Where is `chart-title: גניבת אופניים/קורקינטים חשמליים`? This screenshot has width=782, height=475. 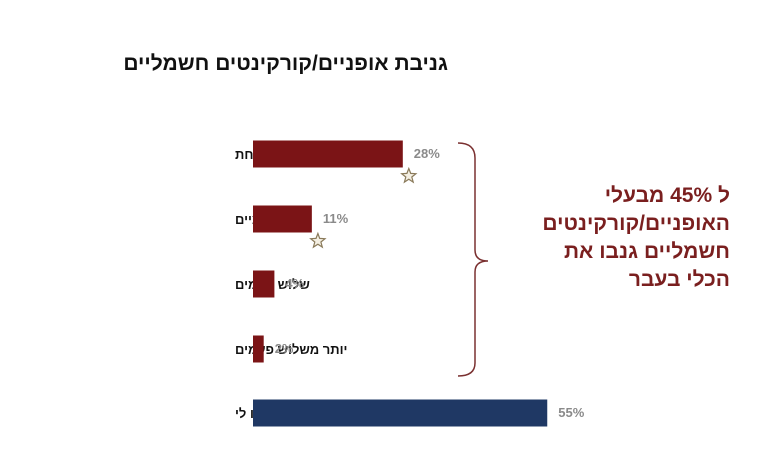 chart-title: גניבת אופניים/קורקינטים חשמליים is located at coordinates (285, 63).